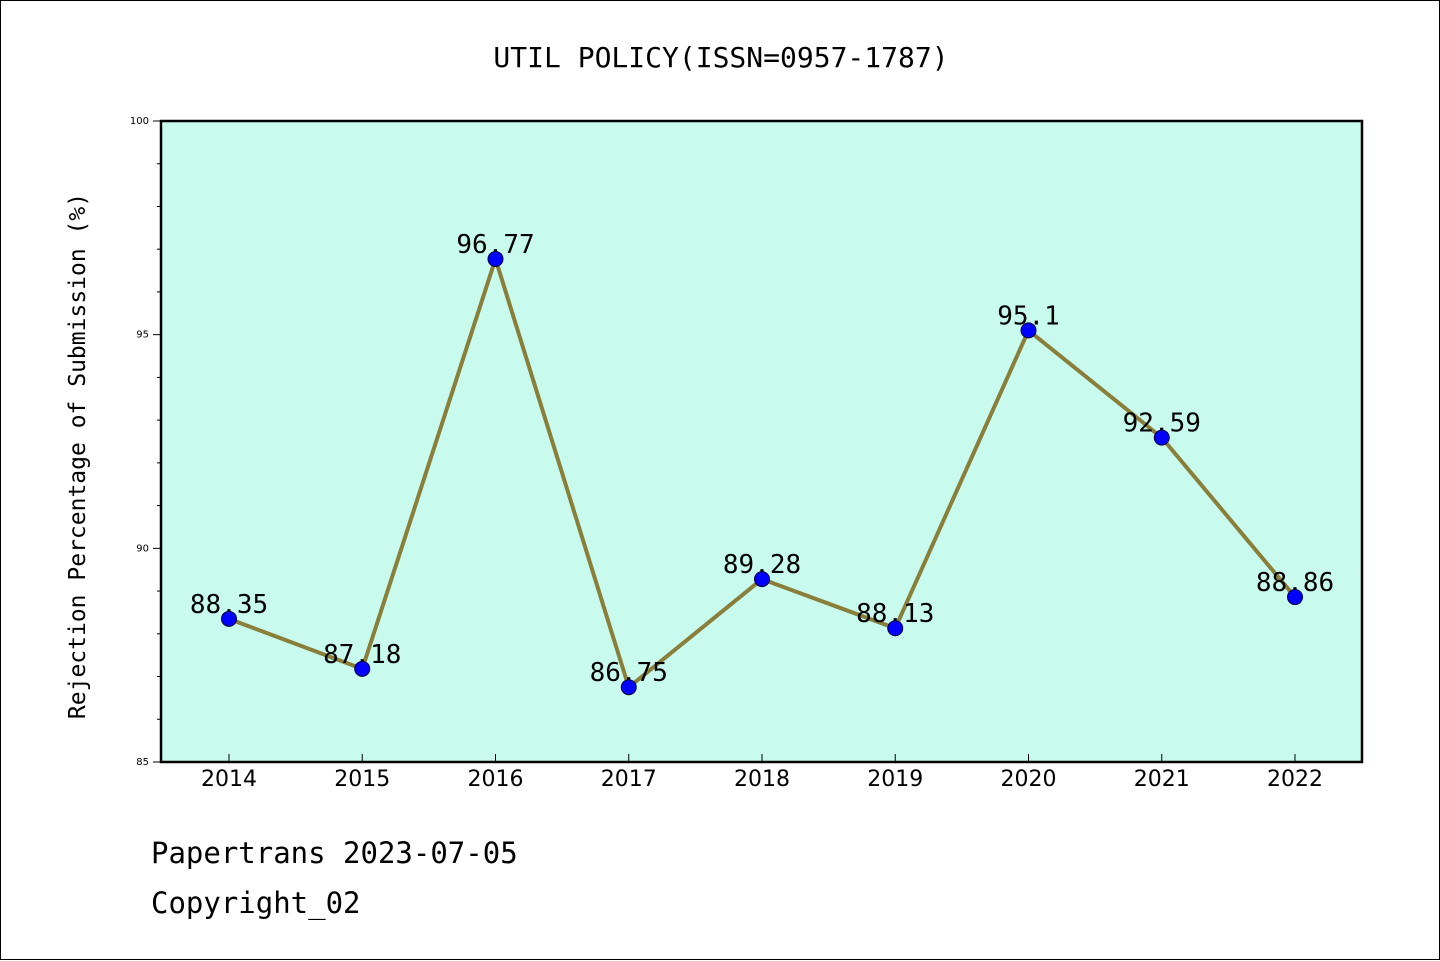 This screenshot has height=961, width=1440. Describe the element at coordinates (78, 456) in the screenshot. I see `y-axis-label: Rejection Percentage of Submission (%)` at that location.